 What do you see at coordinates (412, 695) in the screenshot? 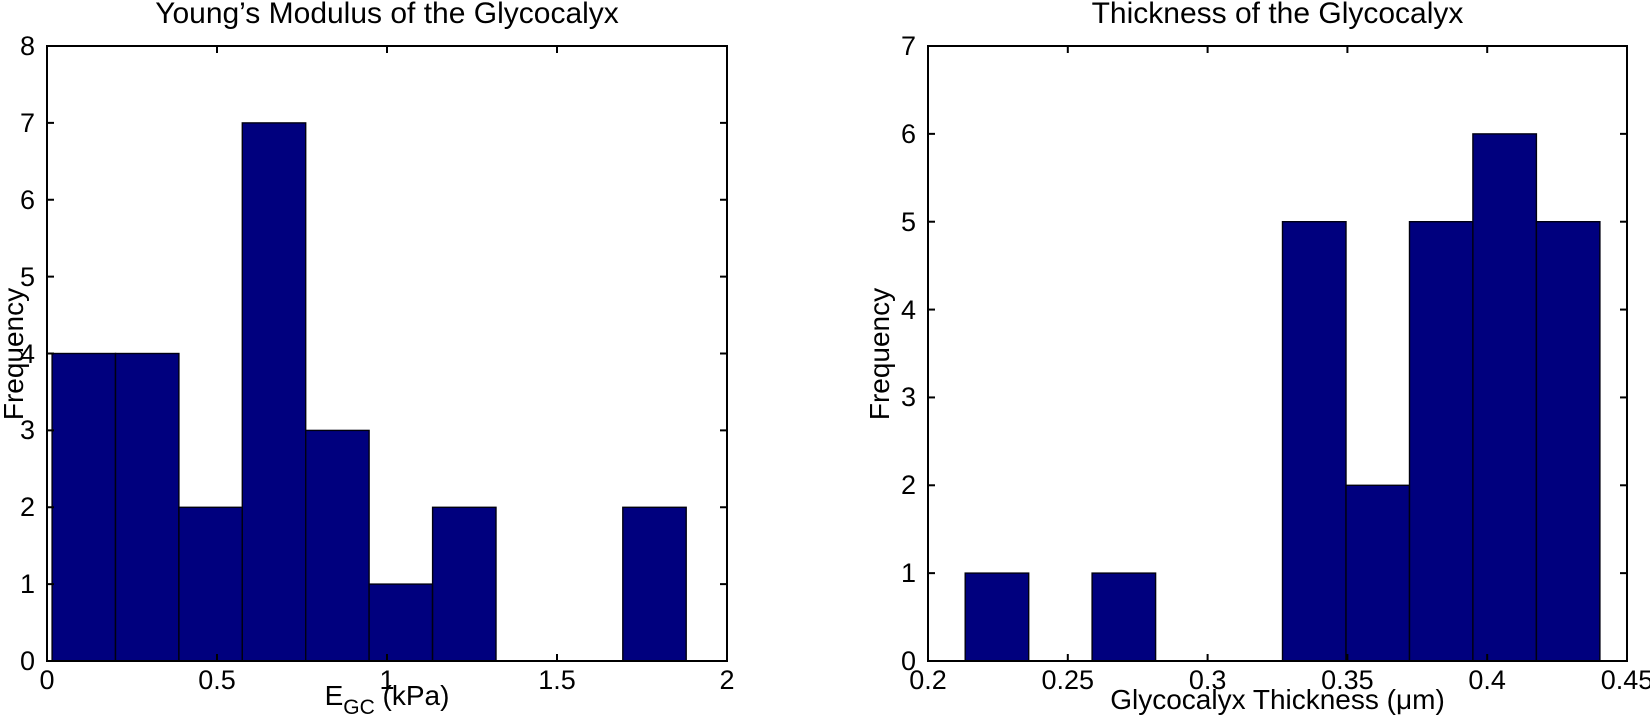
I see `xlabel-suffix: (kPa)` at bounding box center [412, 695].